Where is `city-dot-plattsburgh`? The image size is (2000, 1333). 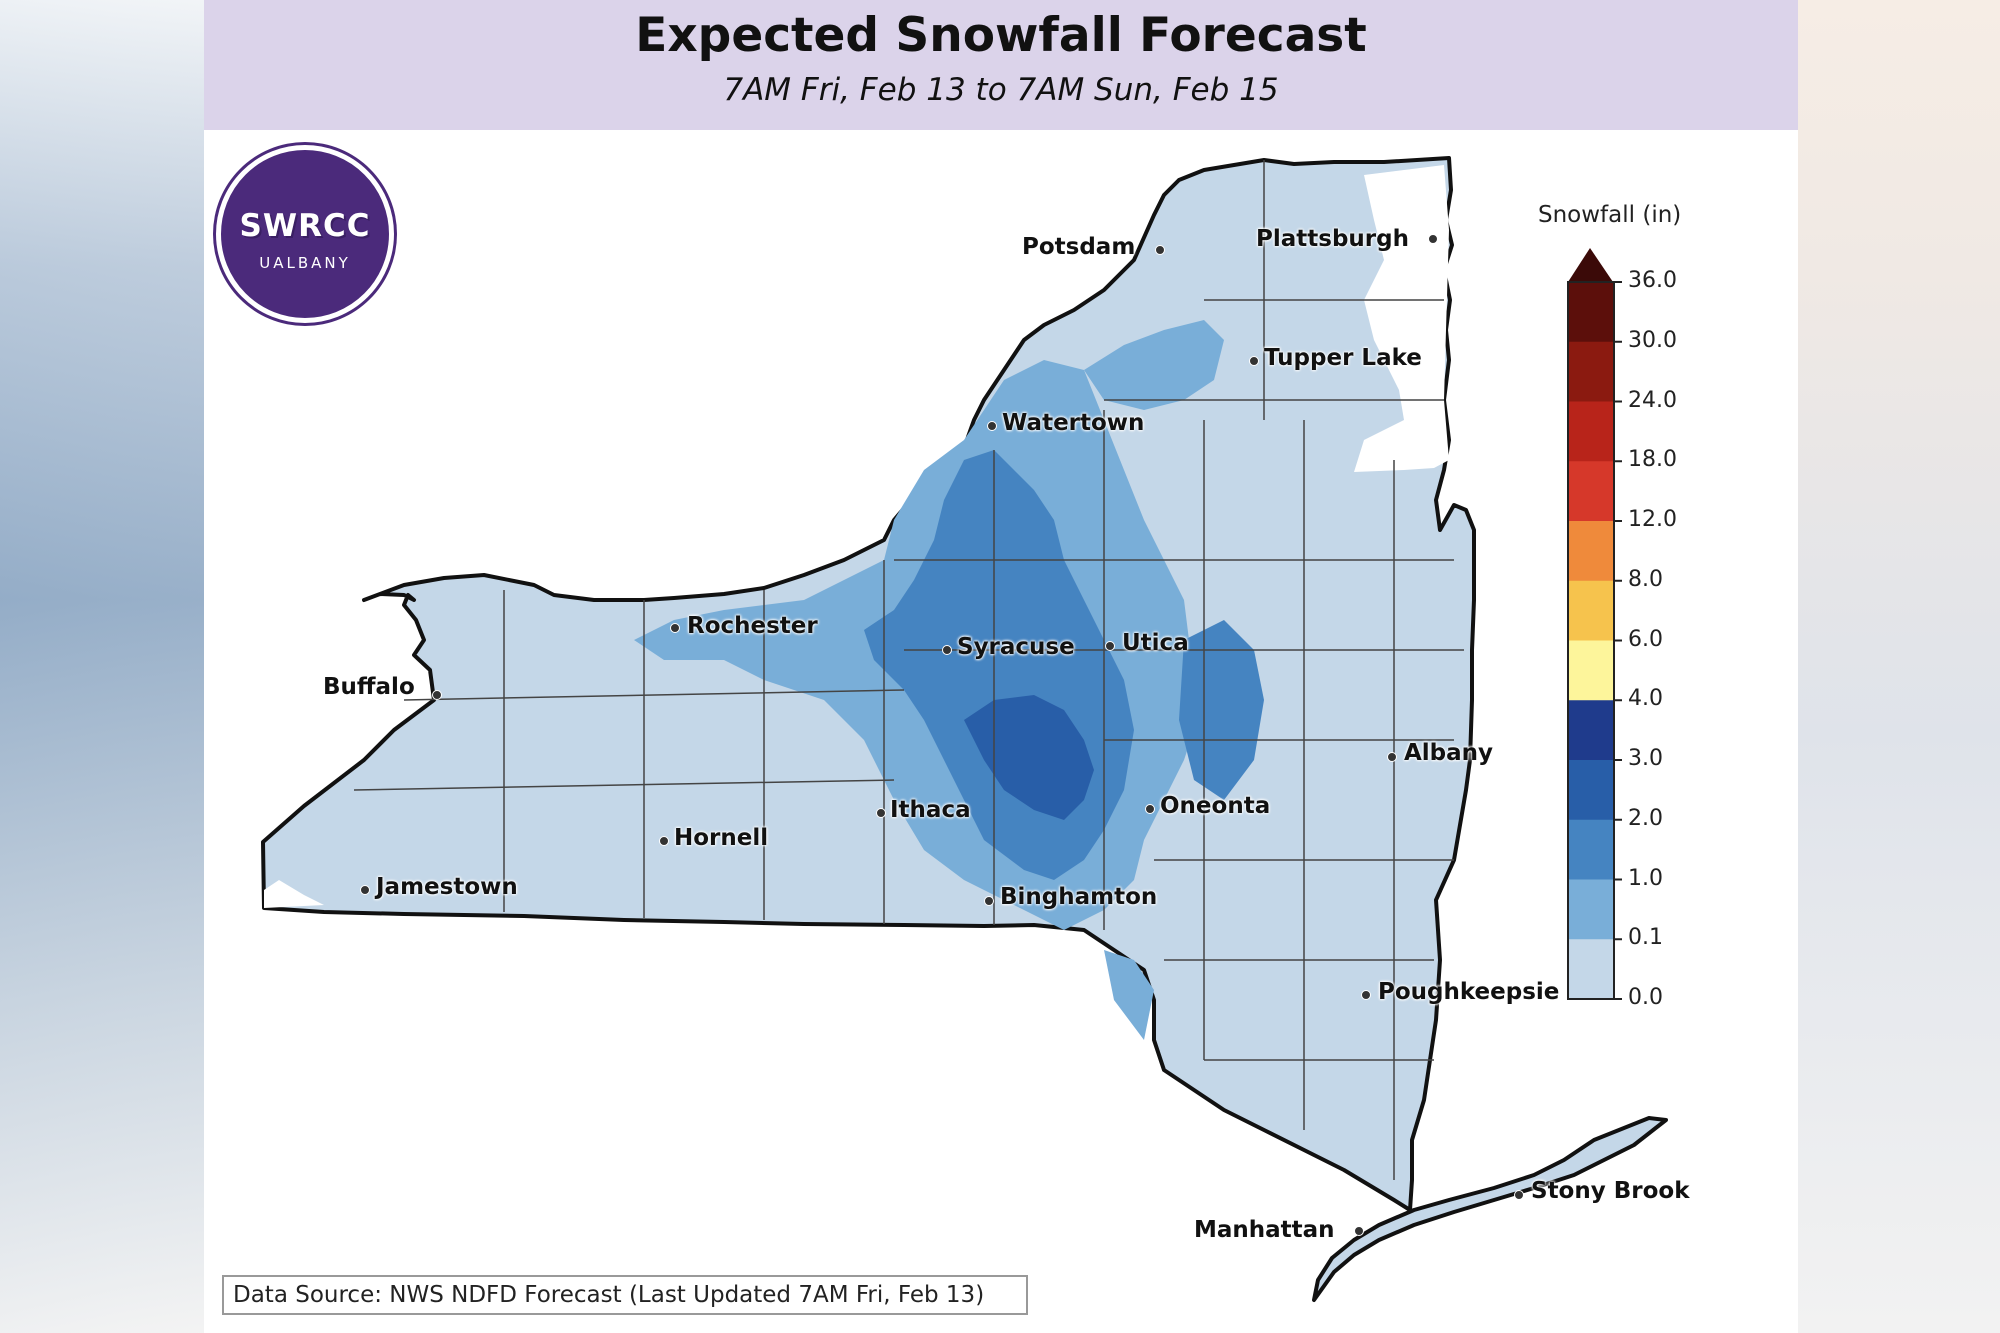
city-dot-plattsburgh is located at coordinates (1433, 239).